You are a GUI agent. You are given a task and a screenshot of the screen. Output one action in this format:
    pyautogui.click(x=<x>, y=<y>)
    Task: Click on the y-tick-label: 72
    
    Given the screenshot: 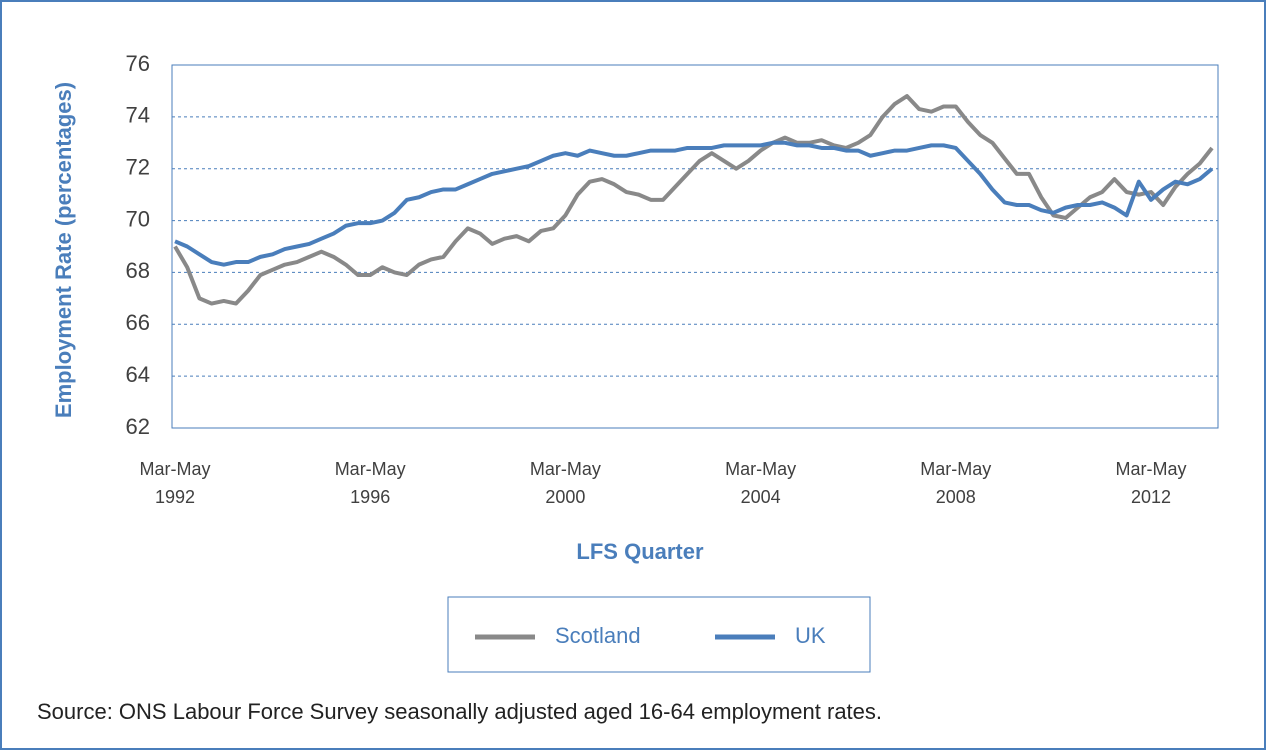 What is the action you would take?
    pyautogui.click(x=138, y=167)
    